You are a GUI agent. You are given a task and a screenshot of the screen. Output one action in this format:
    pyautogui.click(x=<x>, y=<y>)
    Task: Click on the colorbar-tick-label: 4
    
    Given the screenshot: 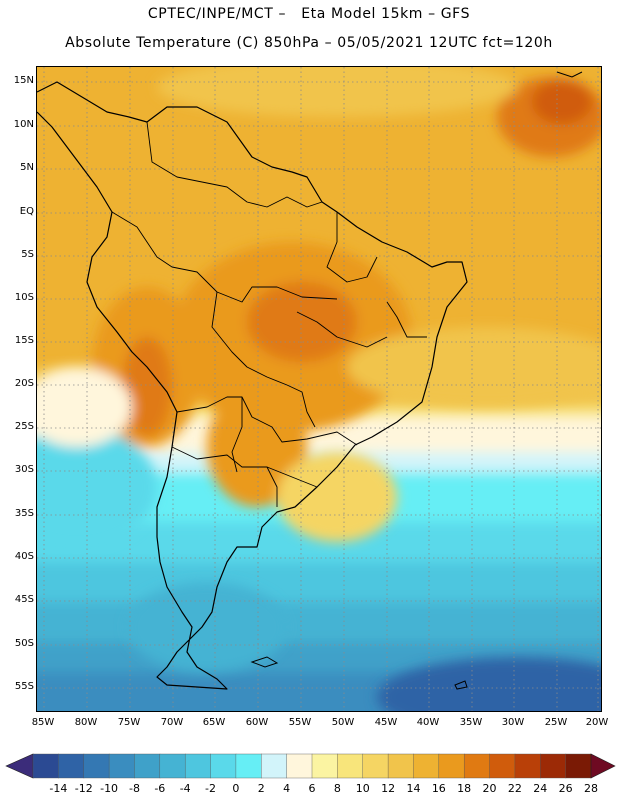 What is the action you would take?
    pyautogui.click(x=287, y=788)
    